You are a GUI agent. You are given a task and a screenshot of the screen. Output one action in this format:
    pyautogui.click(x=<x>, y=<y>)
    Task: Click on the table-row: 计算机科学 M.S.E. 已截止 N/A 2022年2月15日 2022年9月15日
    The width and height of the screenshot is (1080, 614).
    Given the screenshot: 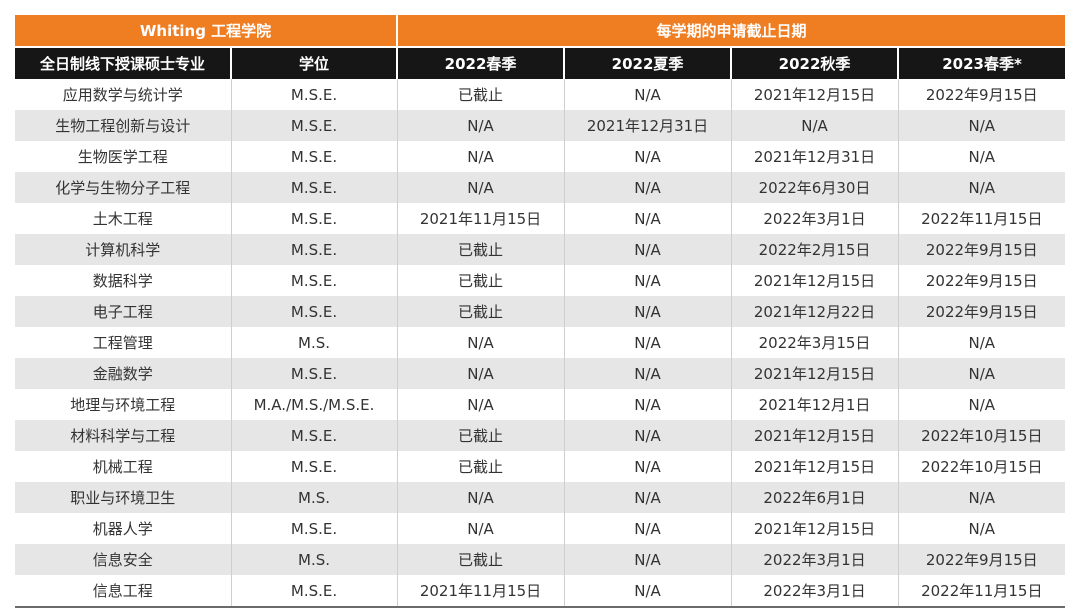 What is the action you would take?
    pyautogui.click(x=540, y=249)
    